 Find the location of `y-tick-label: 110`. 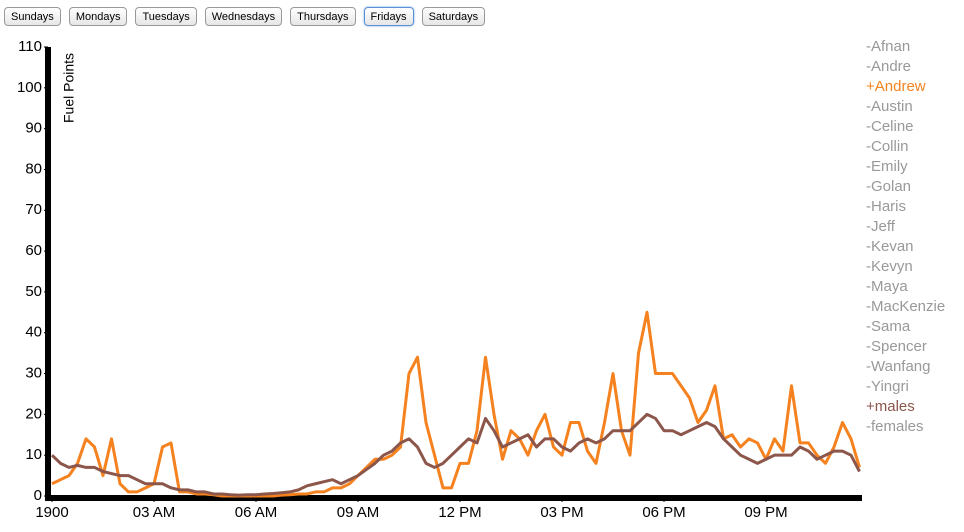

y-tick-label: 110 is located at coordinates (30, 46).